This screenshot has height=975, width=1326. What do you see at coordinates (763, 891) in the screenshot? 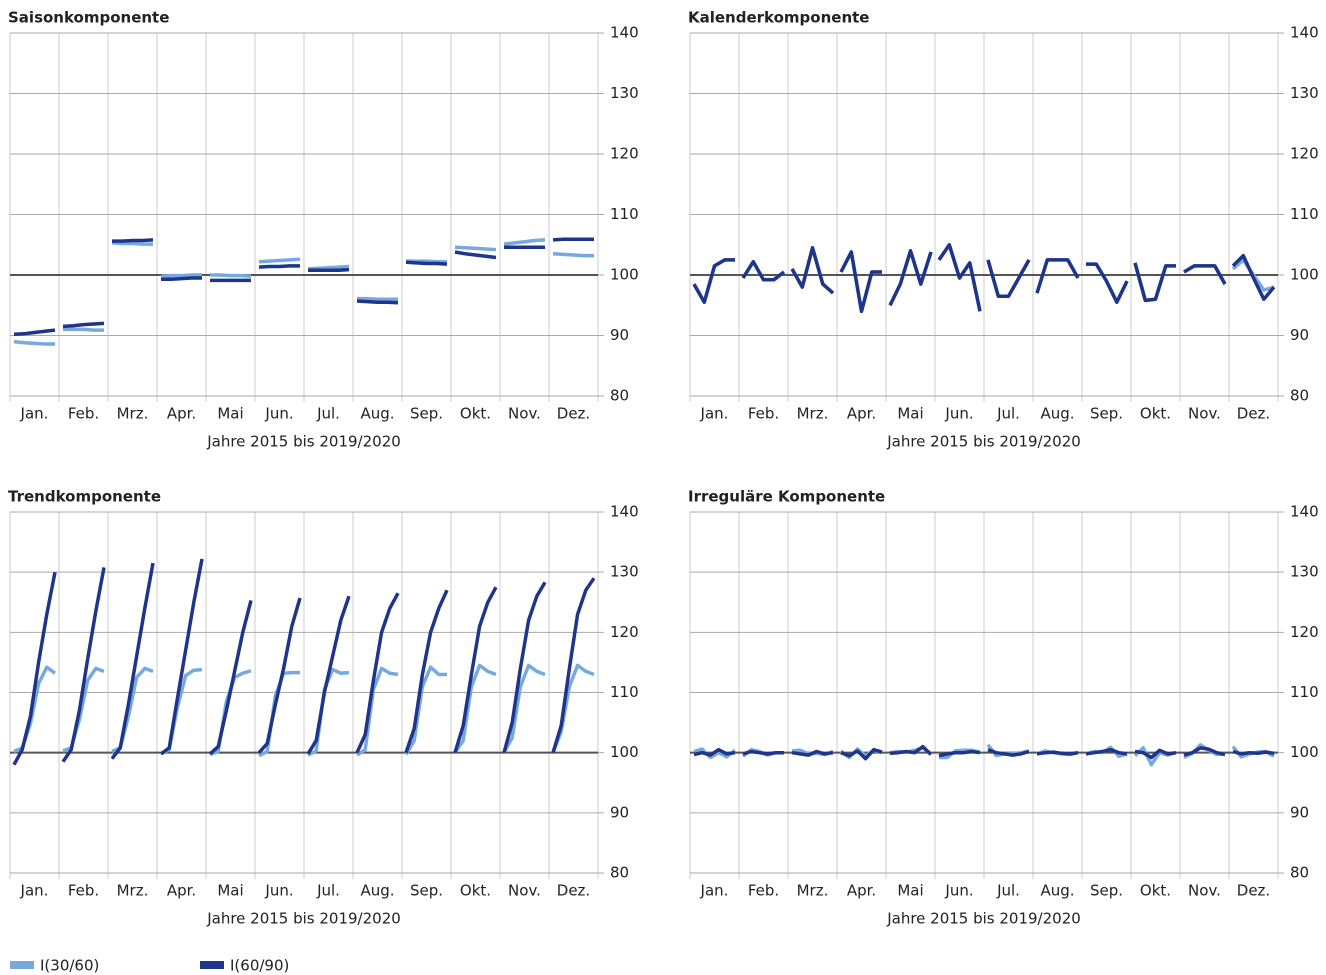
I see `x-tick-label: Feb.` at bounding box center [763, 891].